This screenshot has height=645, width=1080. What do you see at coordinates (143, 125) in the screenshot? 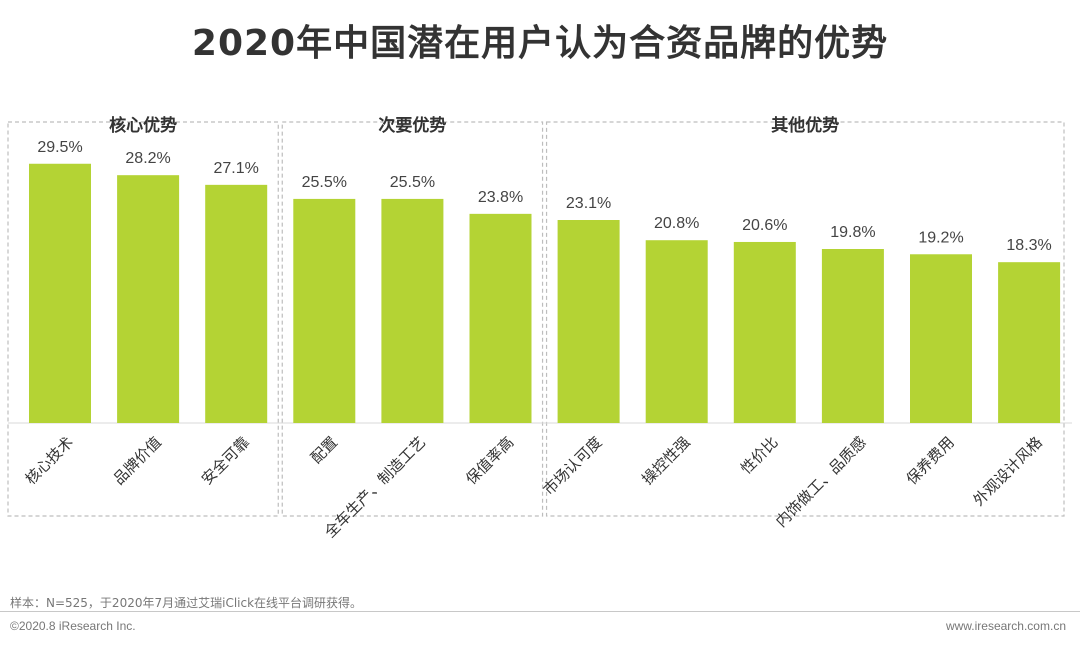
I see `group-label: 核心优势` at bounding box center [143, 125].